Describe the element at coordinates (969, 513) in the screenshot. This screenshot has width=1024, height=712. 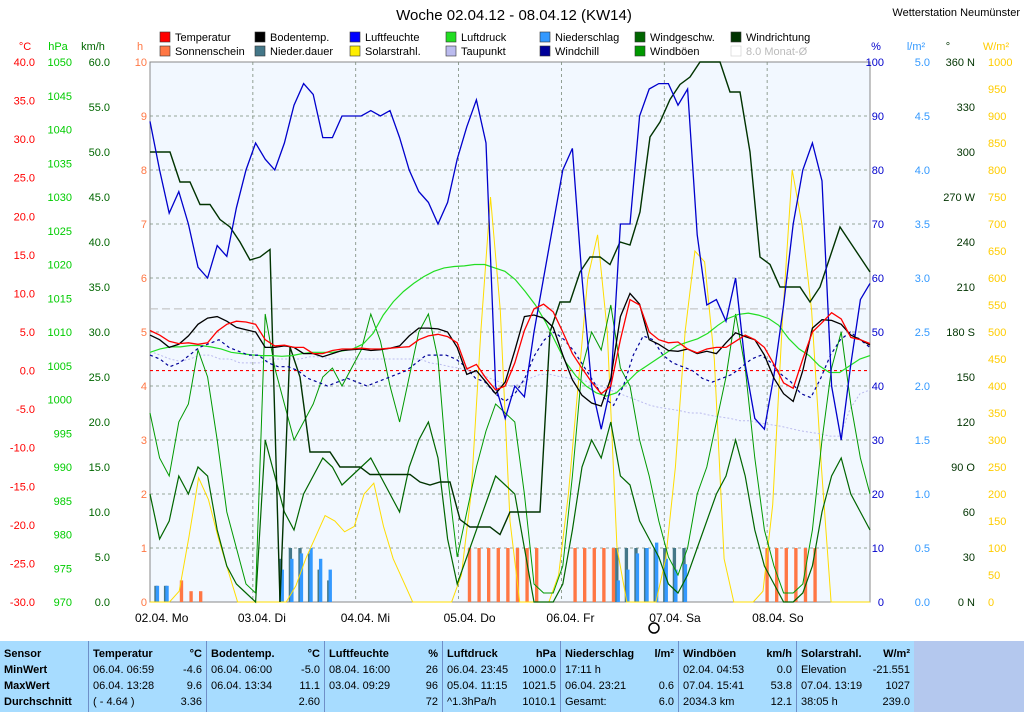
I see `dir-tick-label: 60` at that location.